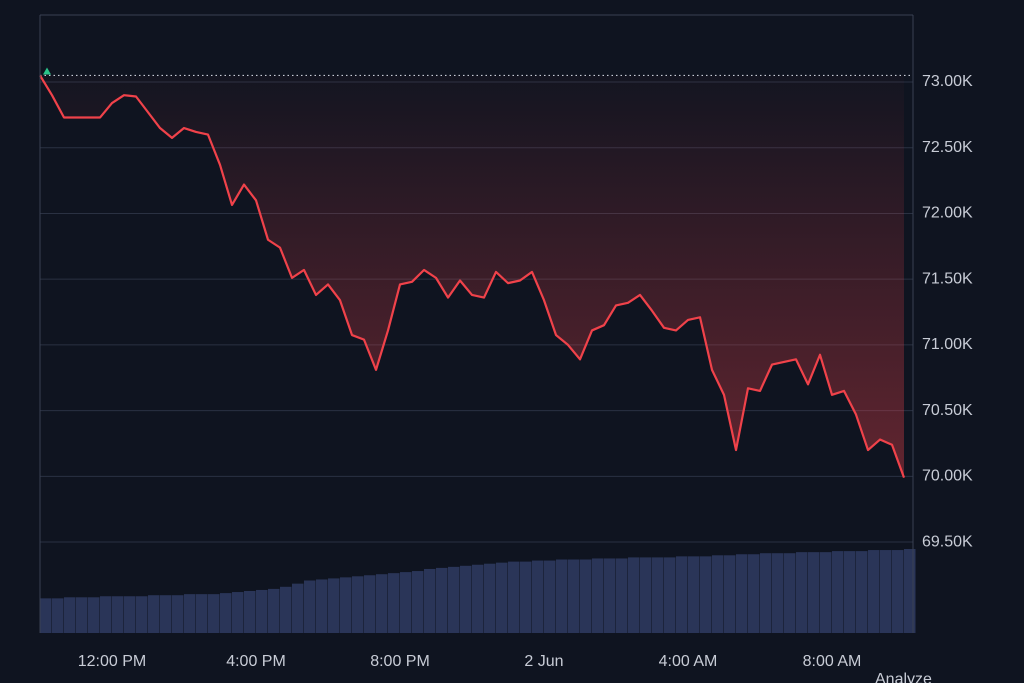 The image size is (1024, 683). Describe the element at coordinates (947, 476) in the screenshot. I see `y-tick-label: 70.00K` at that location.